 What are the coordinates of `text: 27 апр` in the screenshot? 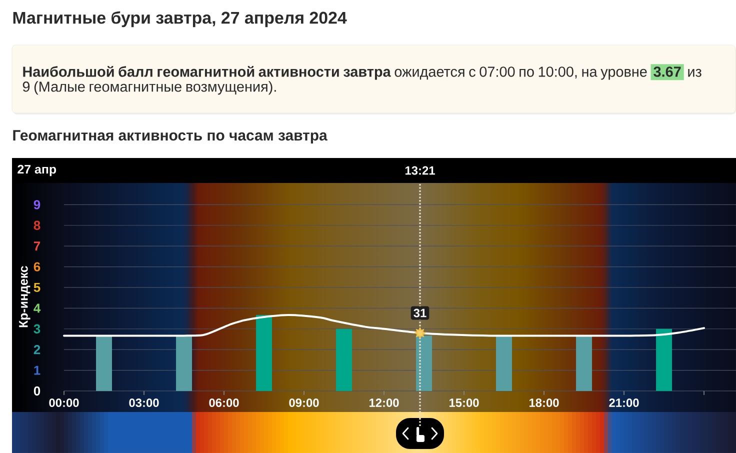 It's located at (37, 170).